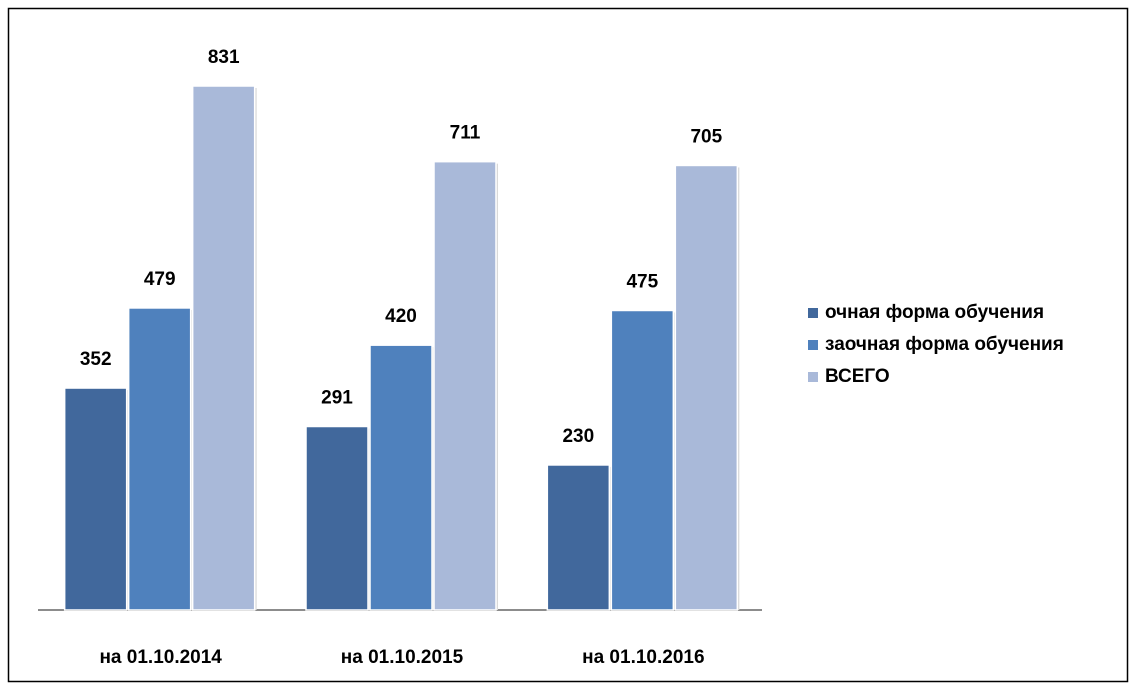  What do you see at coordinates (578, 436) in the screenshot?
I see `value-label: 230` at bounding box center [578, 436].